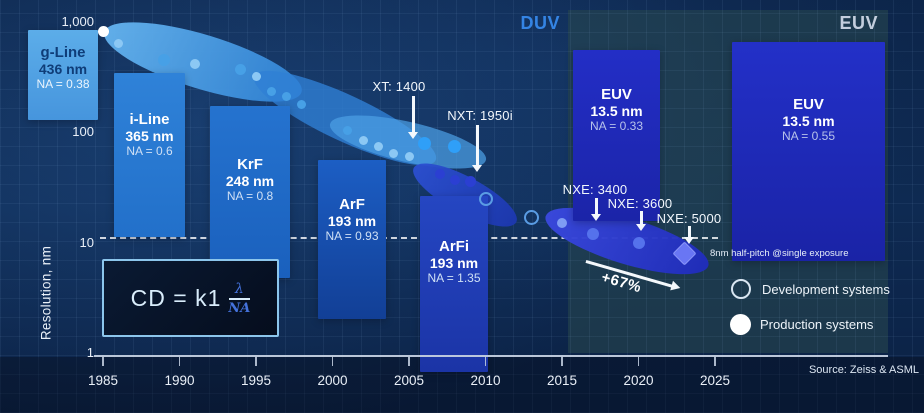  I want to click on x-tick-label: 2005, so click(409, 380).